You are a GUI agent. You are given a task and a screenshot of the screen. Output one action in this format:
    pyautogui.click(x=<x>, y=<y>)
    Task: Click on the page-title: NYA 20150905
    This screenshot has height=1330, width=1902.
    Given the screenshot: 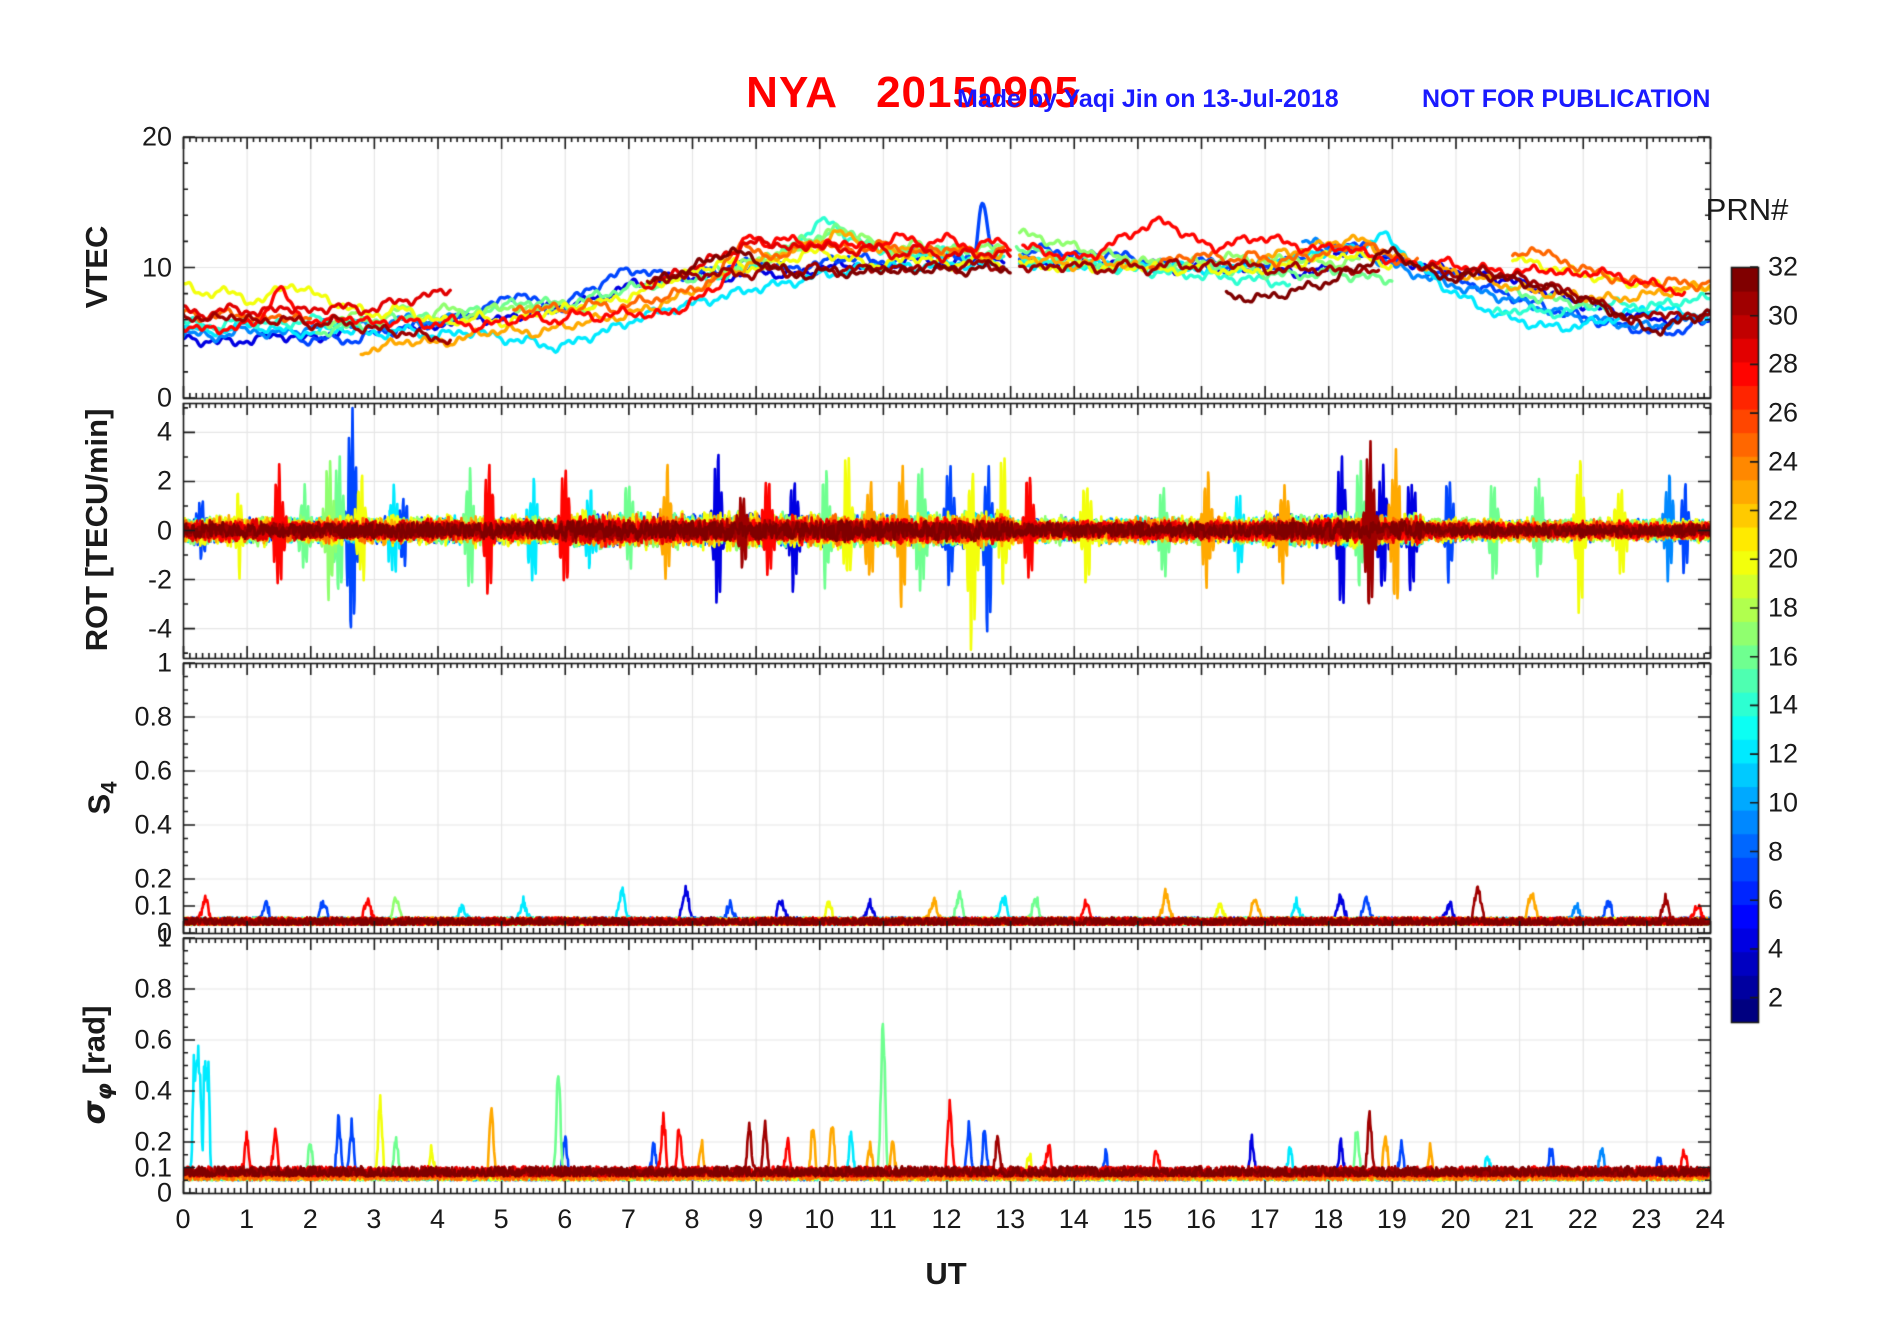 What is the action you would take?
    pyautogui.click(x=913, y=92)
    